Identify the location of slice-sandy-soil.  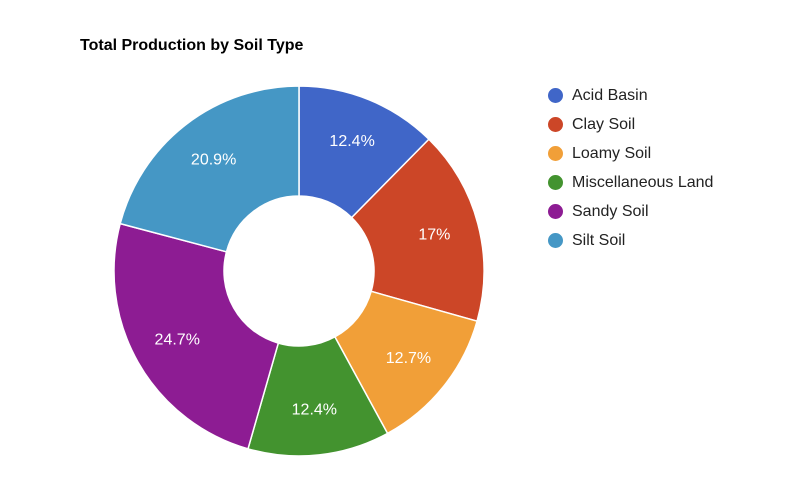
(196, 336).